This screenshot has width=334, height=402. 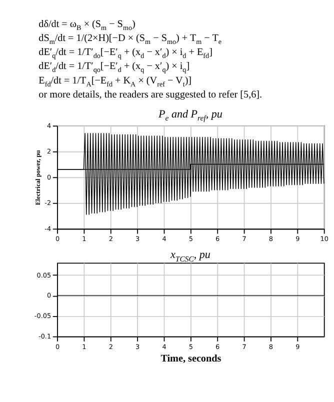 What do you see at coordinates (115, 81) in the screenshot?
I see `text: E$_{fd}$/dt = 1/T$_{A}$[−E$_{fd}$ + K$_{A}$ × (V$_{ref}$ − V$_{t}$)]` at bounding box center [115, 81].